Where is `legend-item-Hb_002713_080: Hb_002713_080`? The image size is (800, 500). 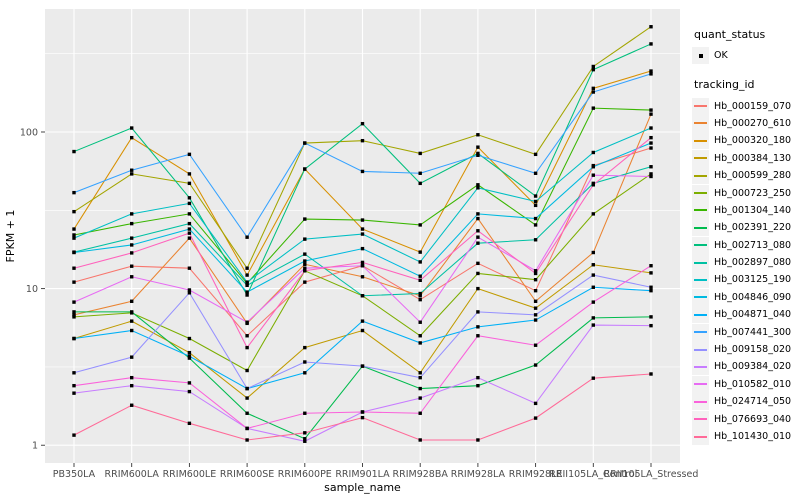 legend-item-Hb_002713_080: Hb_002713_080 is located at coordinates (745, 245).